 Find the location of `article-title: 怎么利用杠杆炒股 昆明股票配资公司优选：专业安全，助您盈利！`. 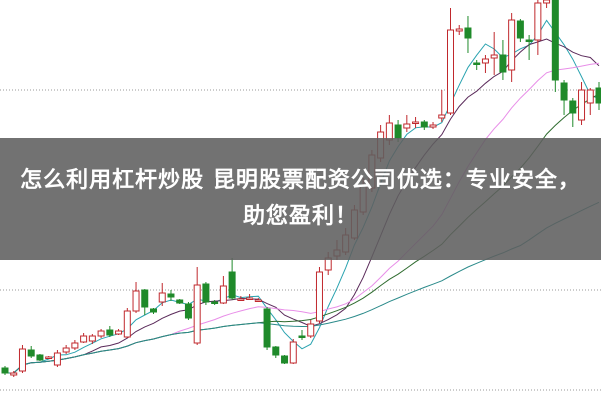

article-title: 怎么利用杠杆炒股 昆明股票配资公司优选：专业安全，助您盈利！ is located at coordinates (300, 198).